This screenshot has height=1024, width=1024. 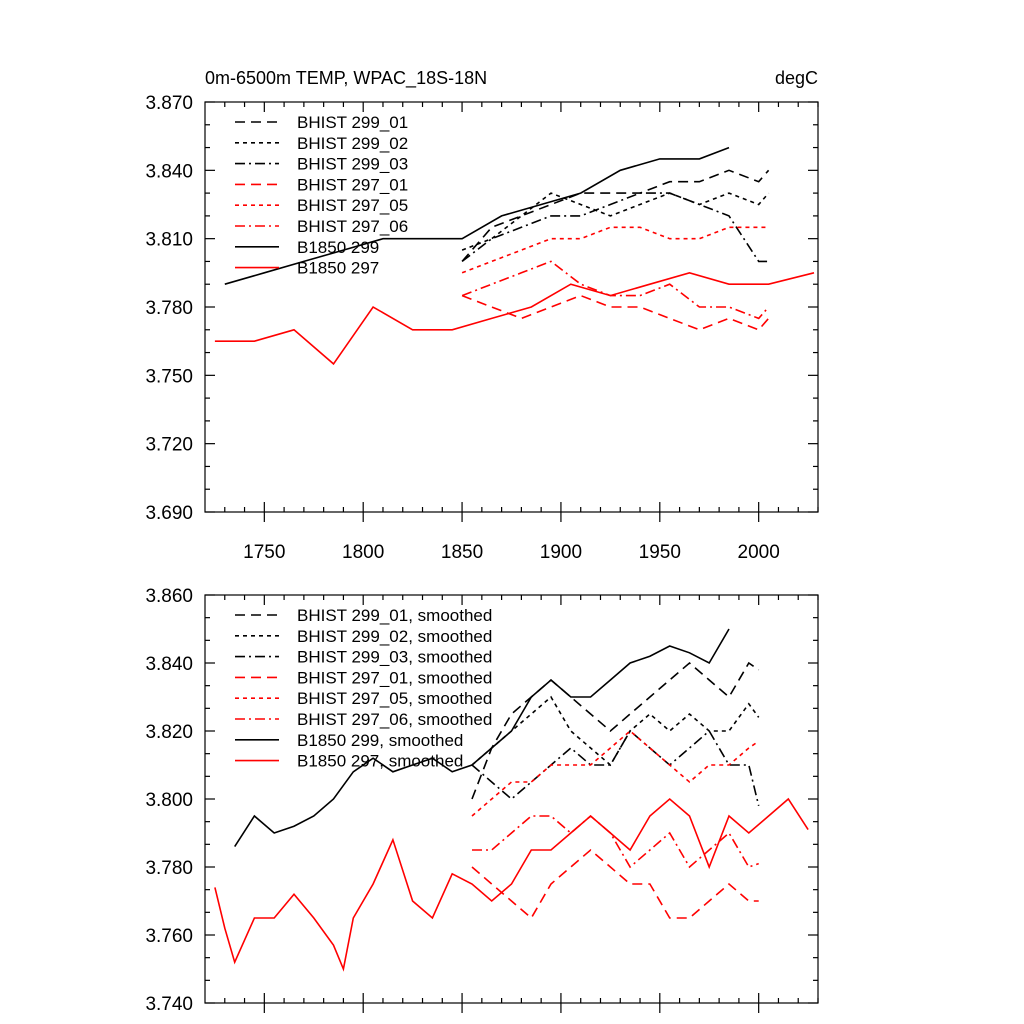 What do you see at coordinates (264, 552) in the screenshot?
I see `x-tick-label: 1750` at bounding box center [264, 552].